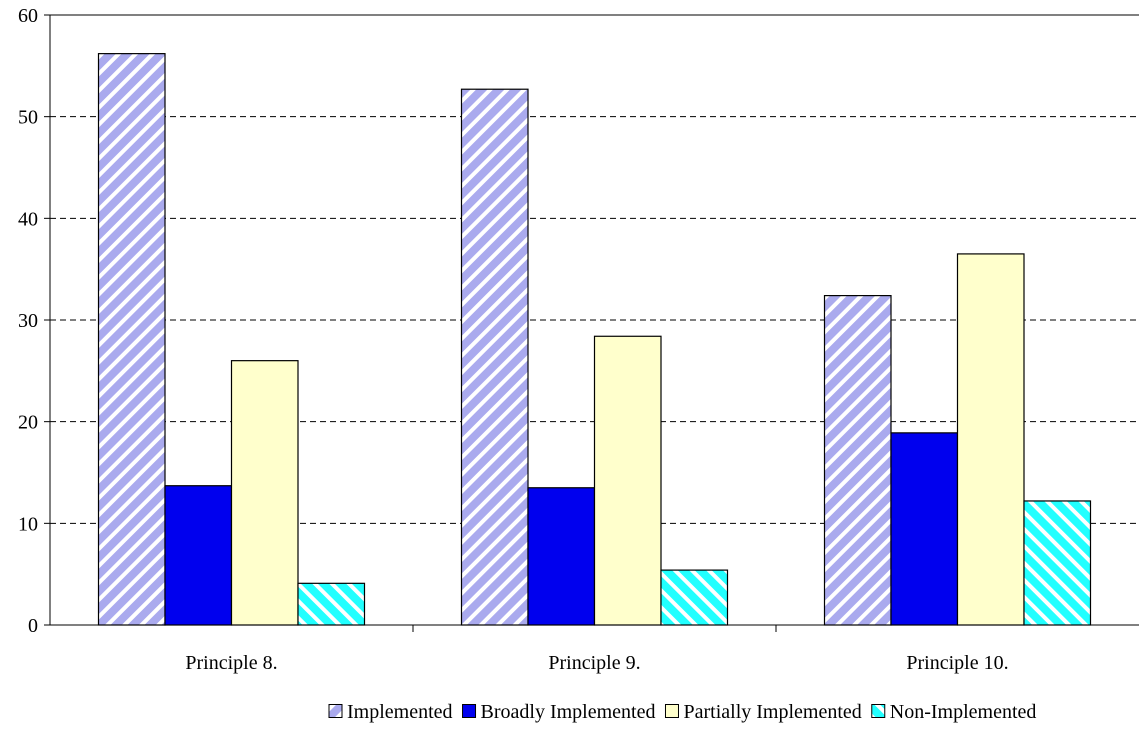  What do you see at coordinates (594, 663) in the screenshot?
I see `x-tick-label: Principle 9.` at bounding box center [594, 663].